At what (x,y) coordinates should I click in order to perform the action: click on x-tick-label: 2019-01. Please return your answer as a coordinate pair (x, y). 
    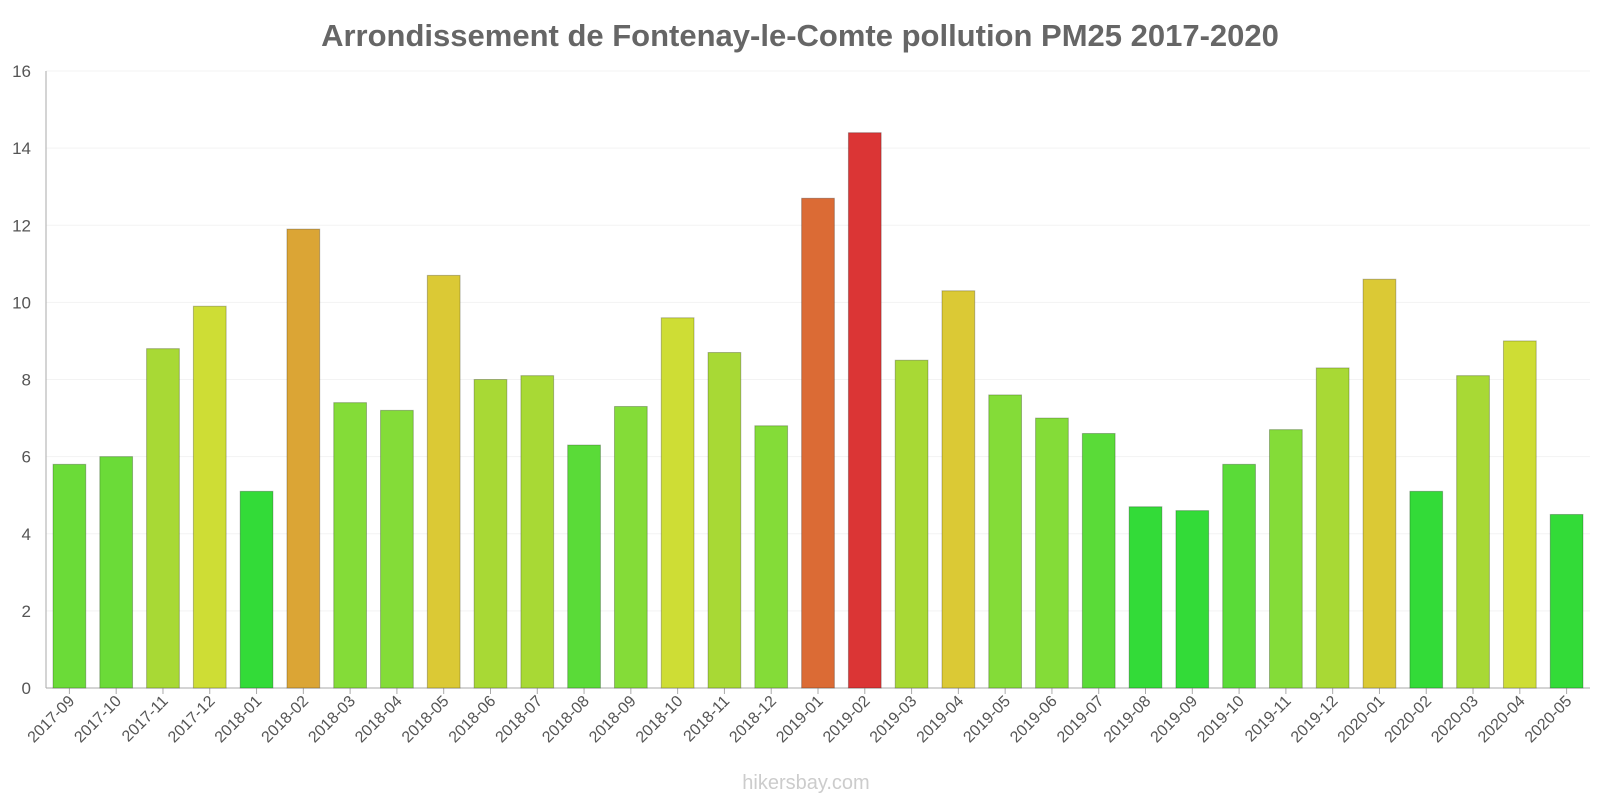
    Looking at the image, I should click on (800, 720).